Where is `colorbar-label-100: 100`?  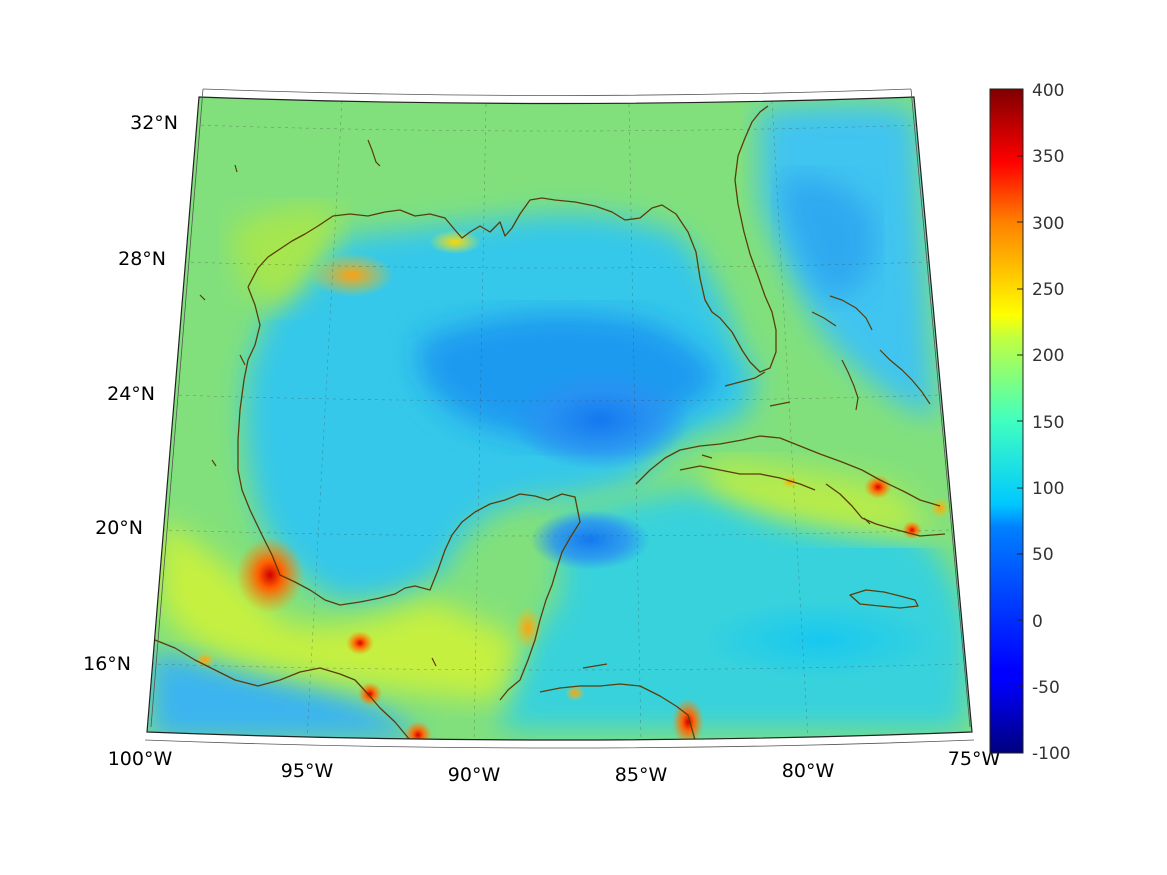
colorbar-label-100: 100 is located at coordinates (1048, 489).